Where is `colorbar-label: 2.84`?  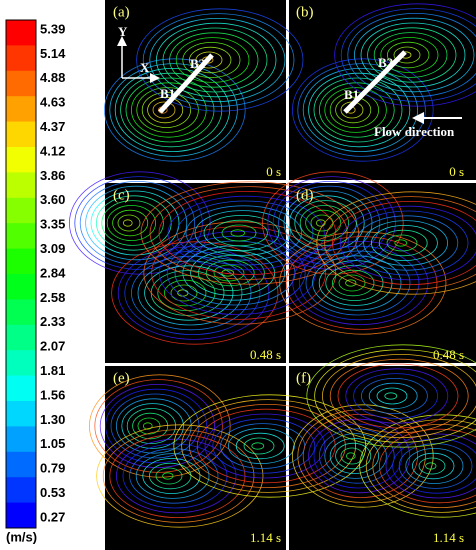
colorbar-label: 2.84 is located at coordinates (53, 272).